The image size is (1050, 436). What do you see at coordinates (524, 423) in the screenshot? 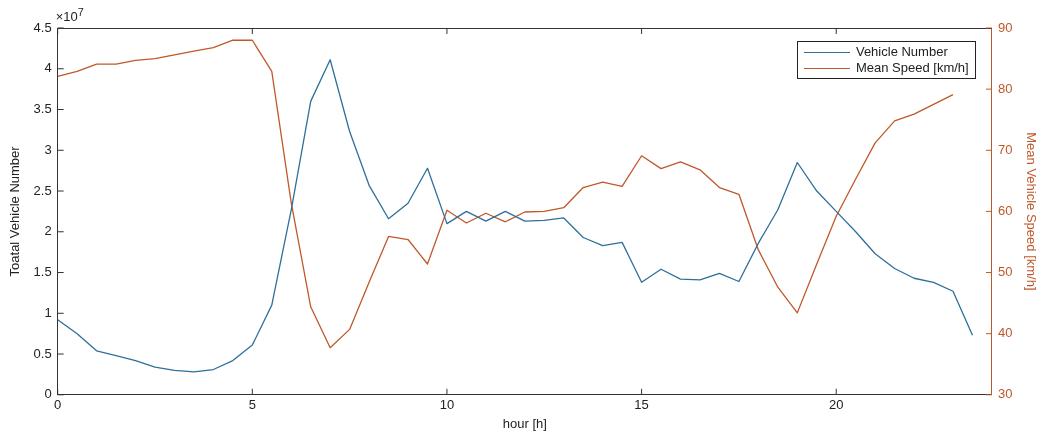
I see `x-axis-title: hour [h]` at bounding box center [524, 423].